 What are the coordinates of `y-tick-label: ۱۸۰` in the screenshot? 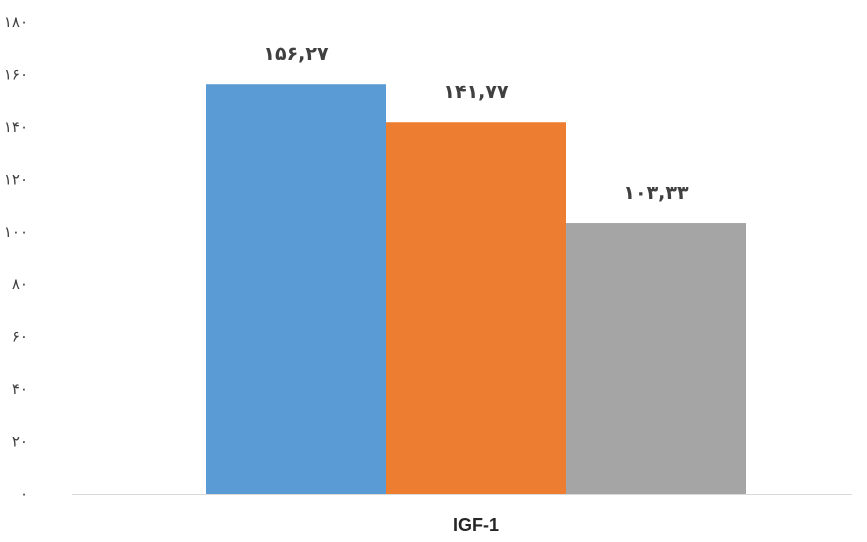 It's located at (16, 22).